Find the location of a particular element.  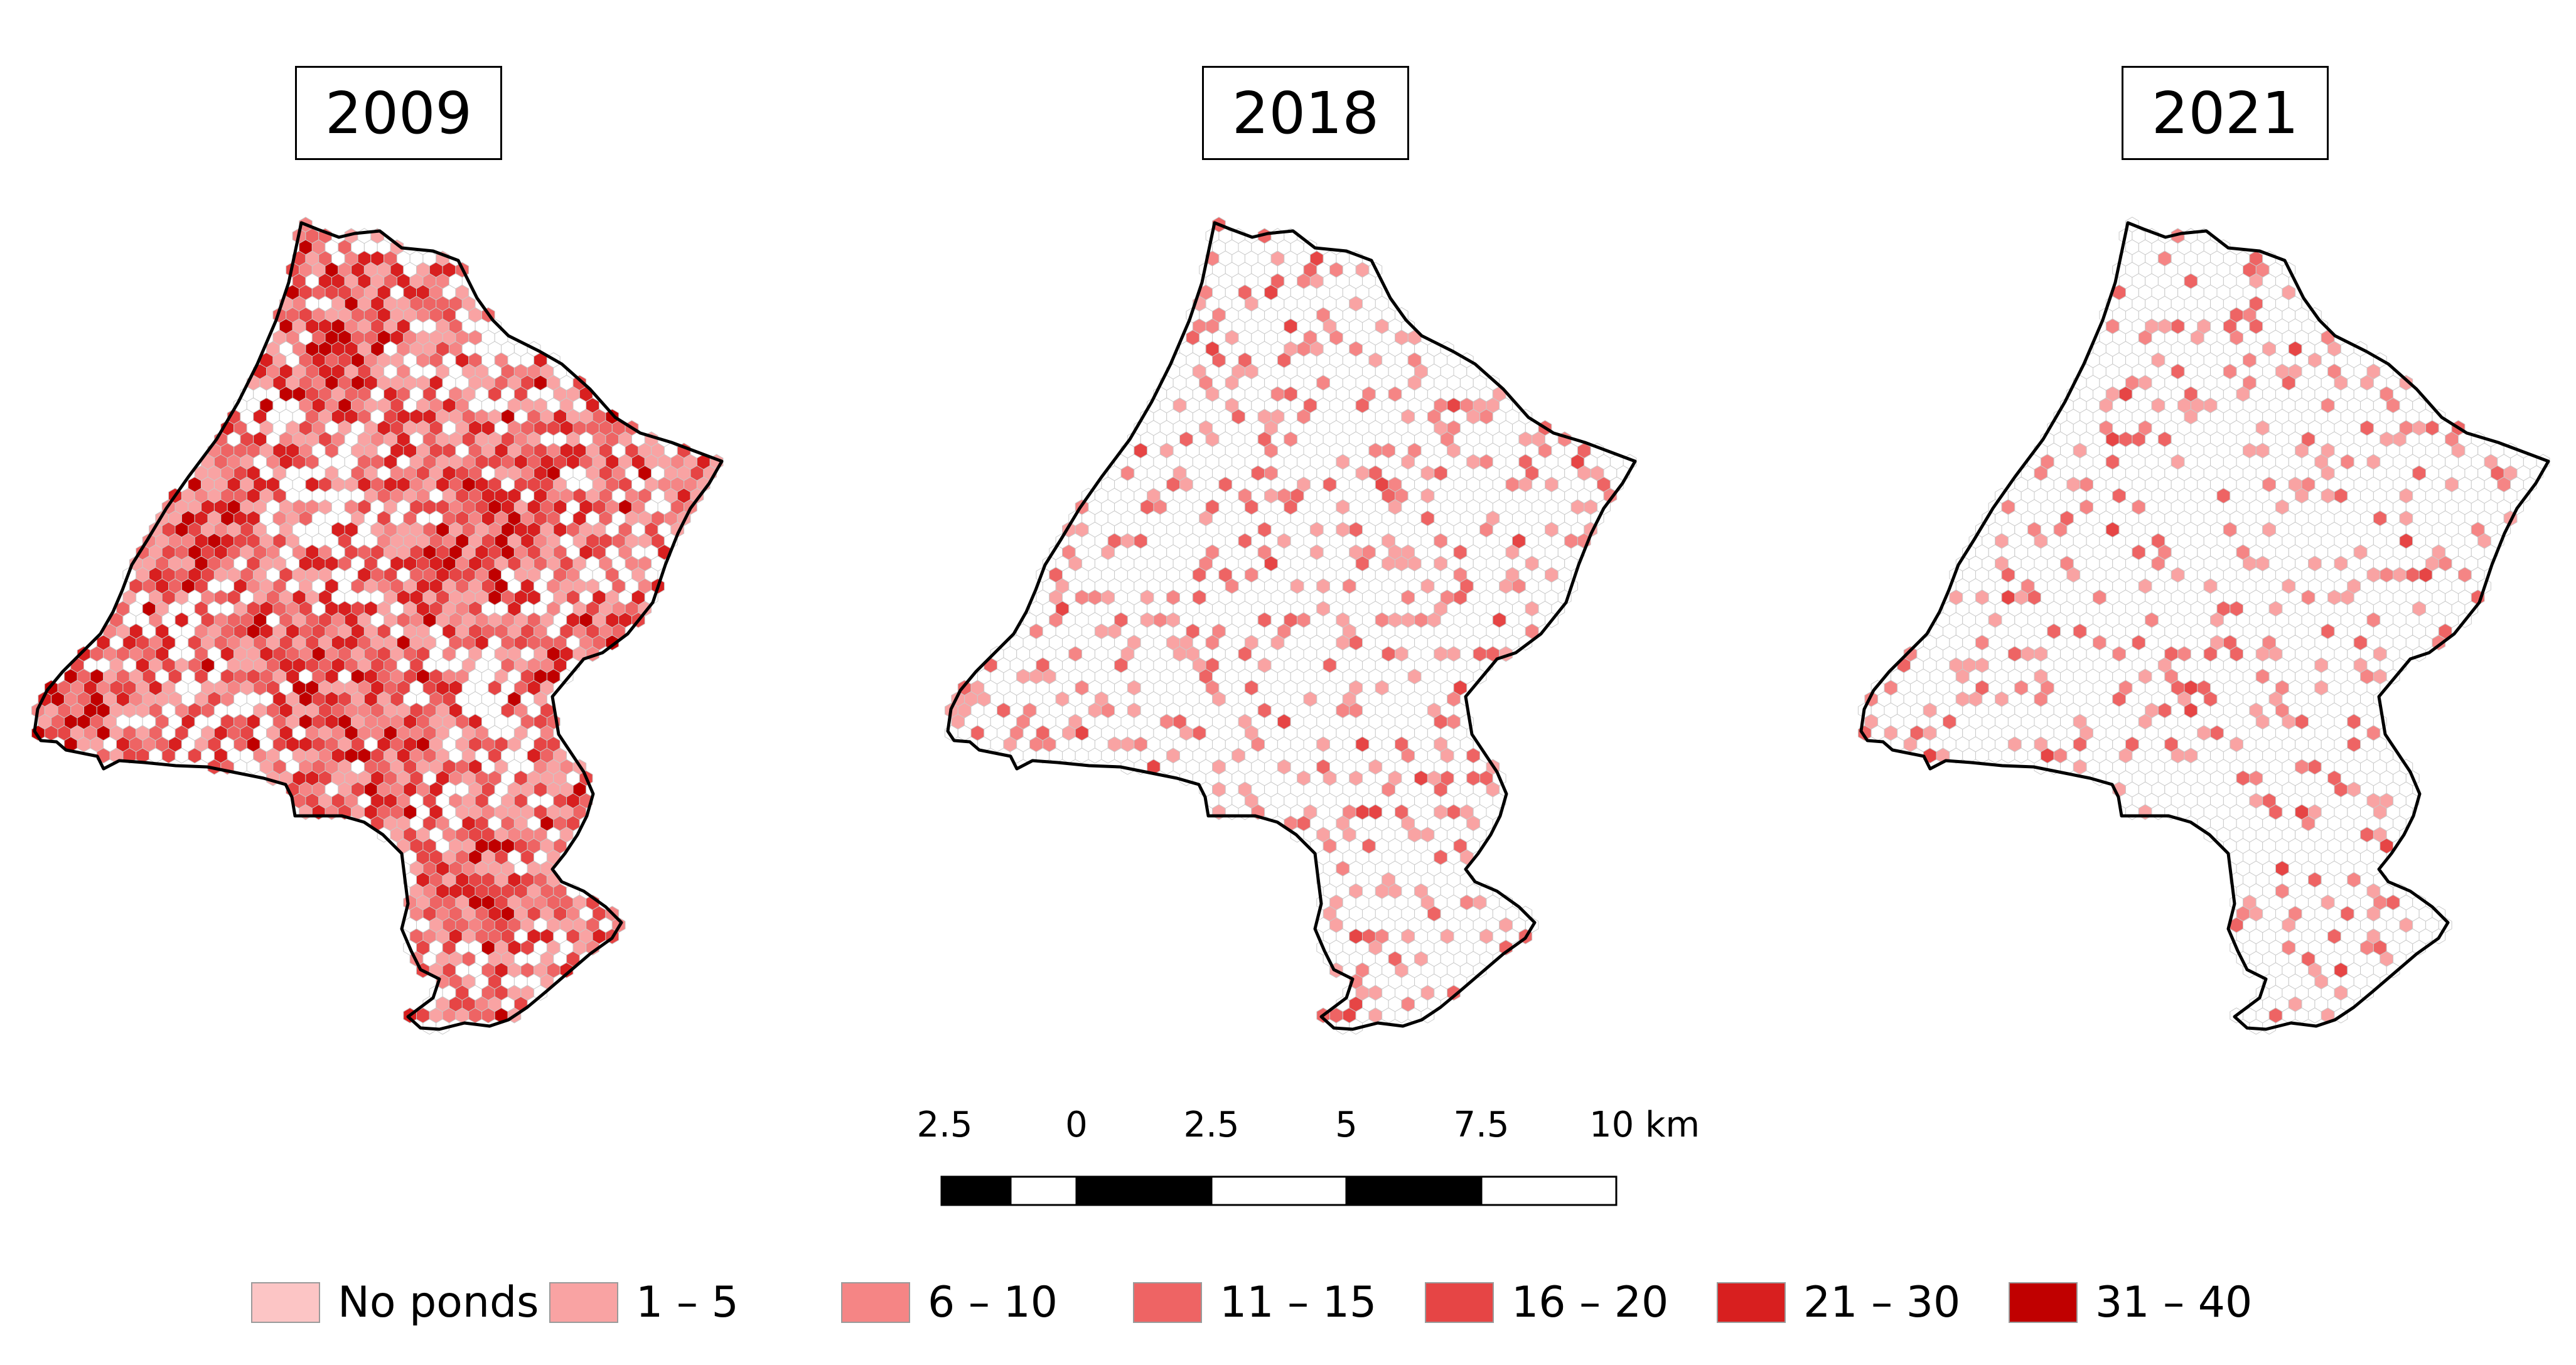

panel-year-label: 2018 is located at coordinates (1305, 113).